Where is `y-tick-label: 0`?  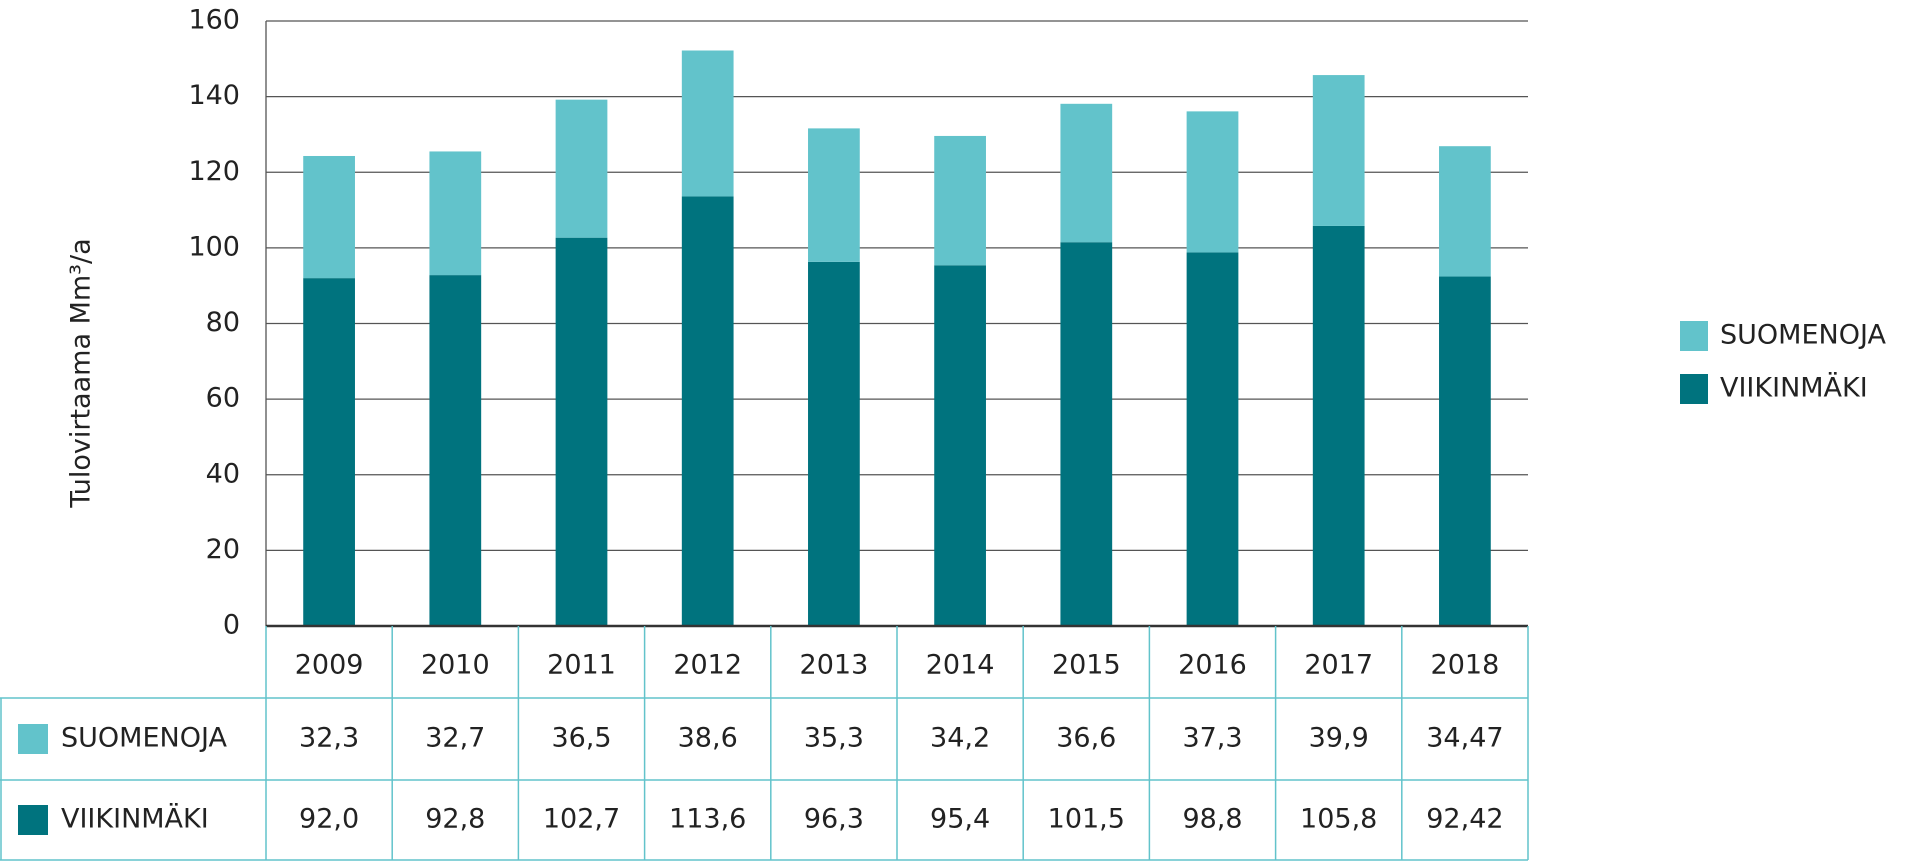 y-tick-label: 0 is located at coordinates (231, 625).